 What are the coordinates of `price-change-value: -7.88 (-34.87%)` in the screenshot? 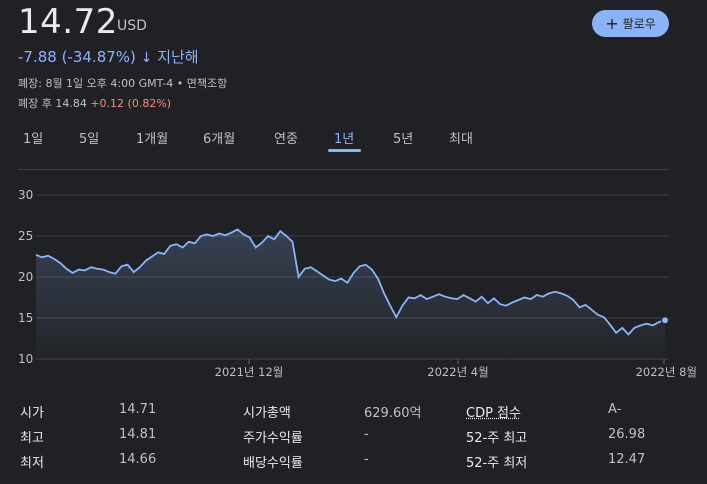 It's located at (77, 57).